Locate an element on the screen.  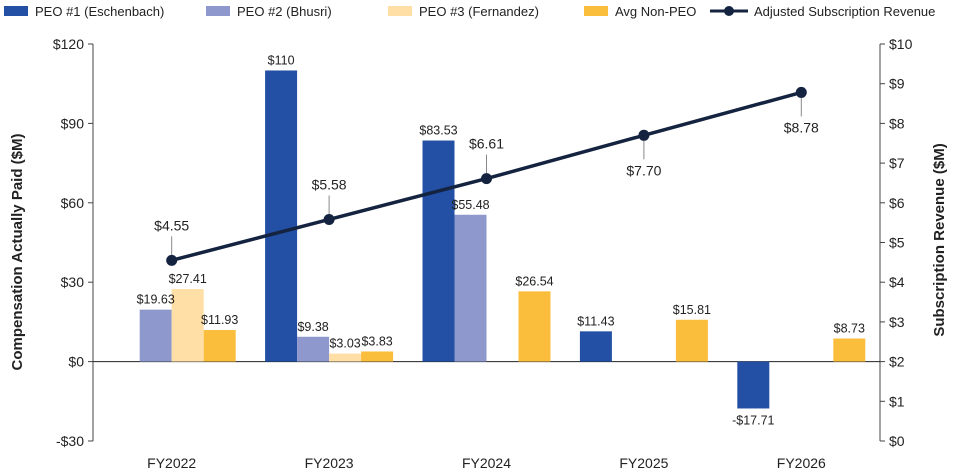
y-right-tick-label: $2 is located at coordinates (897, 362).